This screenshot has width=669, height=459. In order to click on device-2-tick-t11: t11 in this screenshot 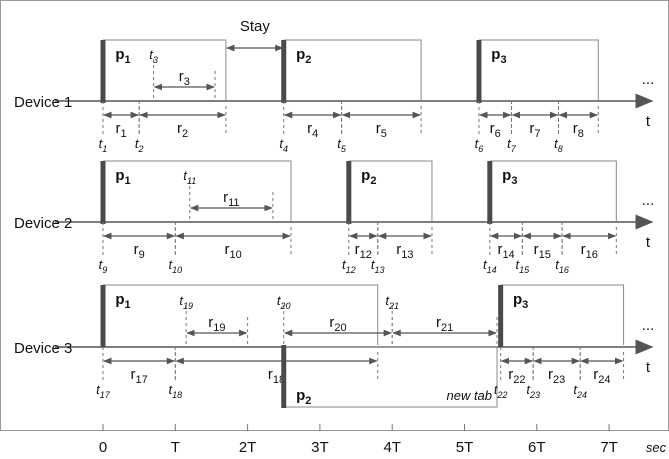, I will do `click(189, 177)`.